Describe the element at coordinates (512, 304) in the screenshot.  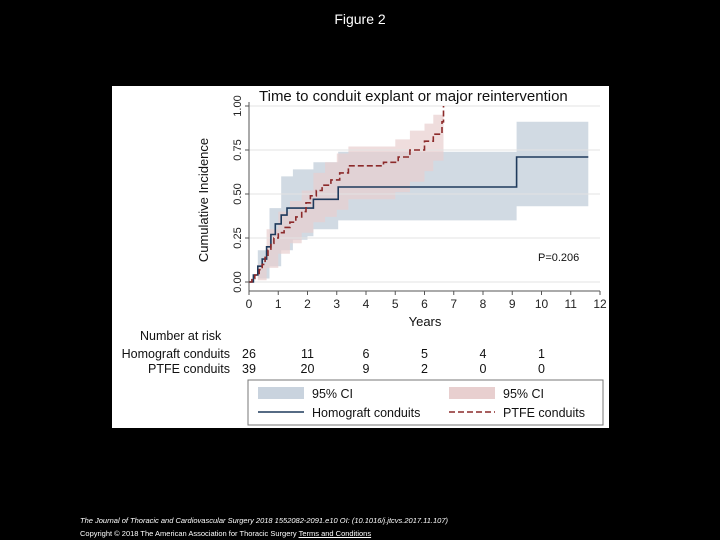
I see `x-tick-label-9: 9` at that location.